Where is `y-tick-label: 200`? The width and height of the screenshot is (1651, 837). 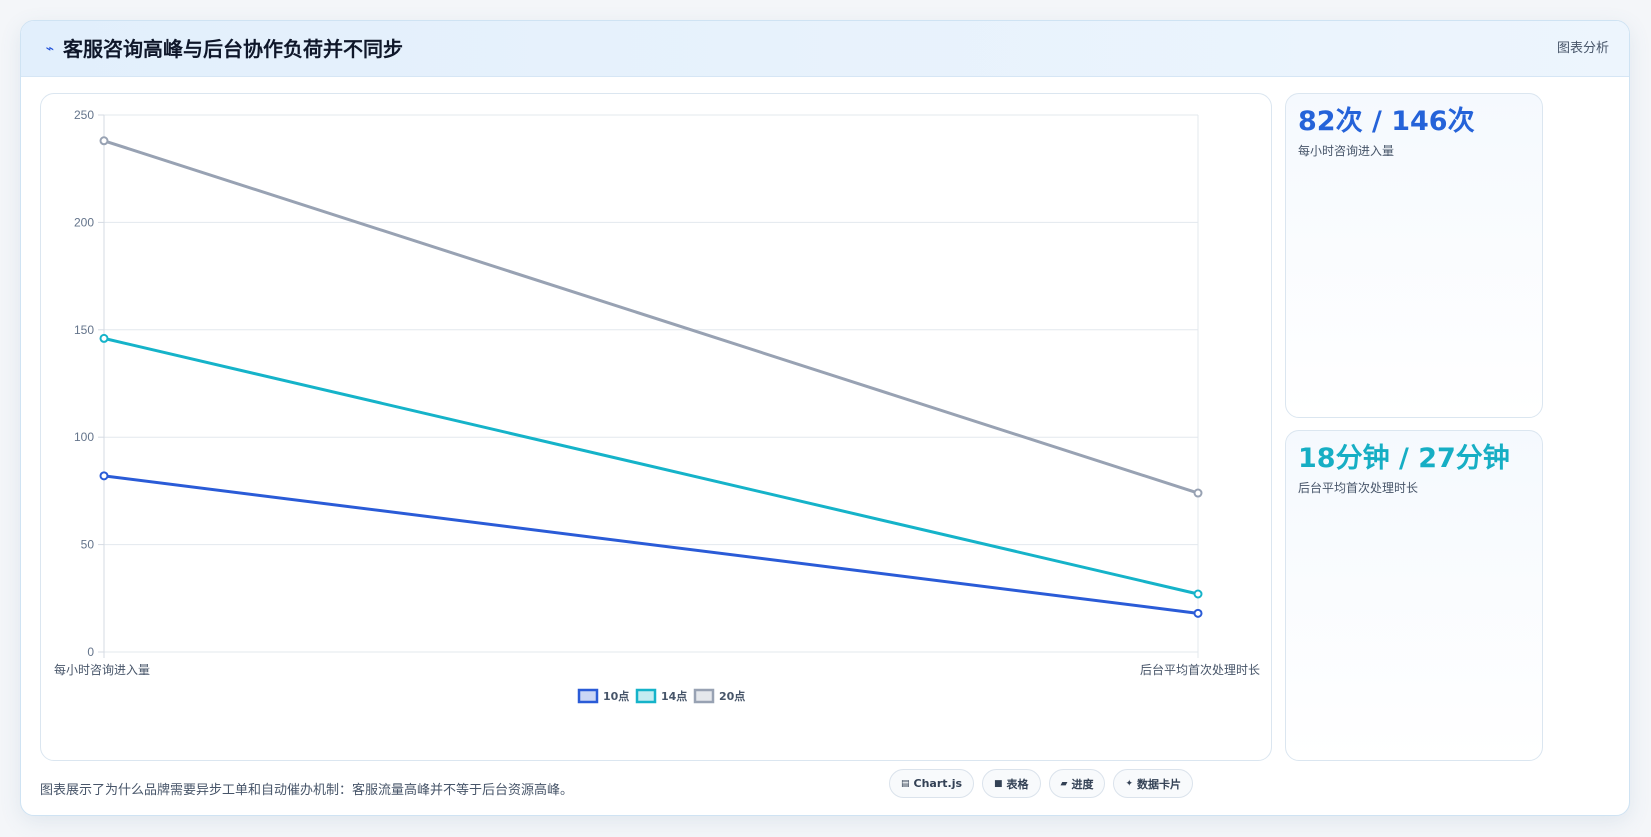
y-tick-label: 200 is located at coordinates (84, 222).